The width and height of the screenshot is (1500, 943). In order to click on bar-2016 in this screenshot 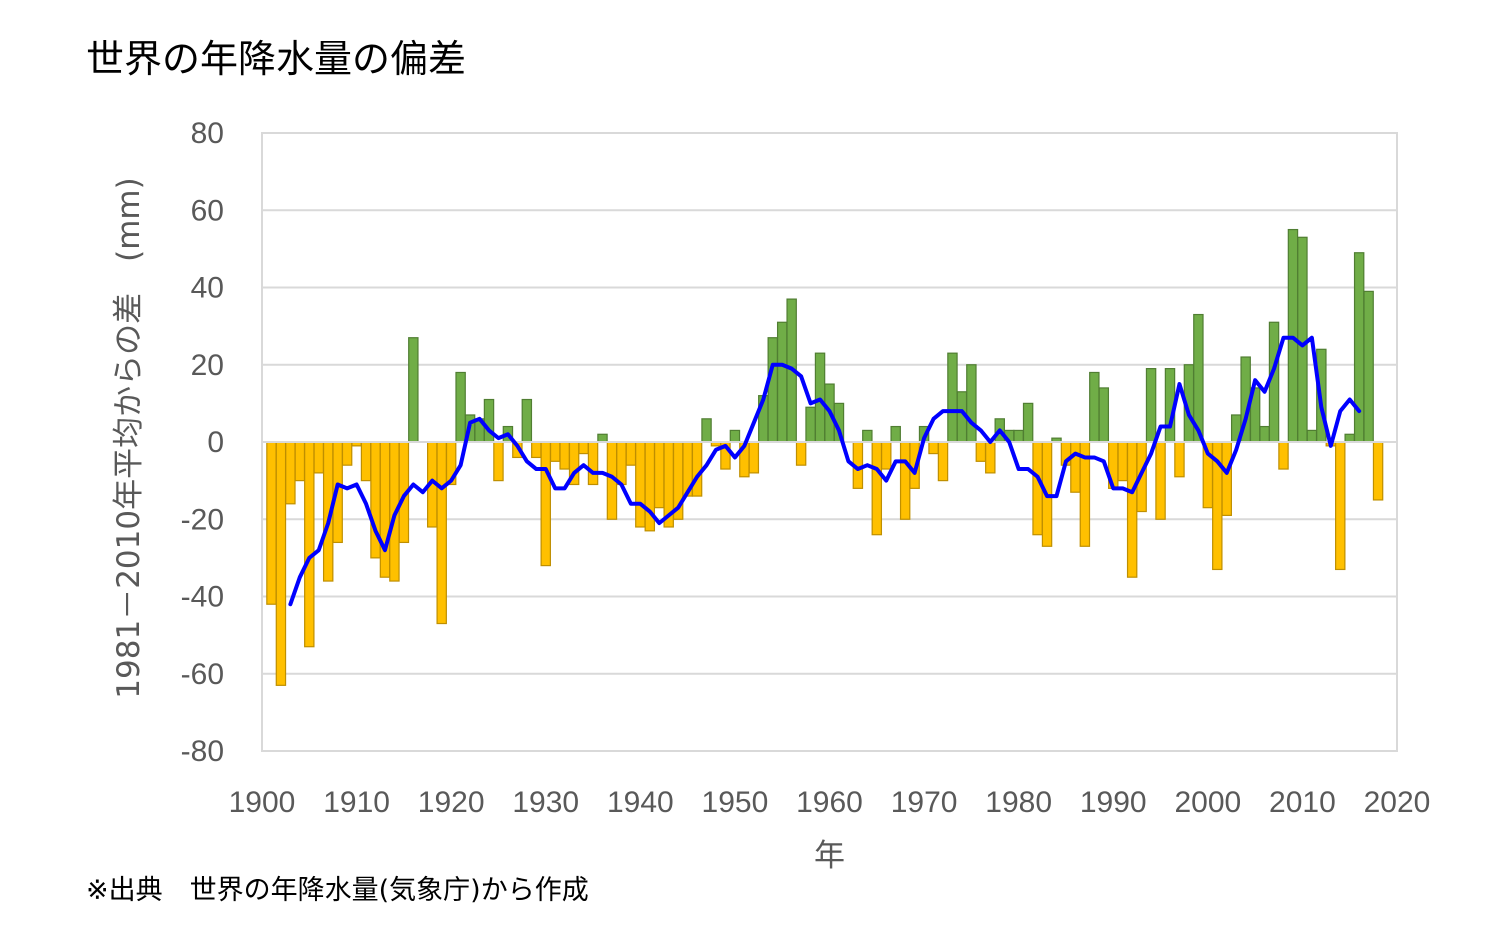, I will do `click(1359, 347)`.